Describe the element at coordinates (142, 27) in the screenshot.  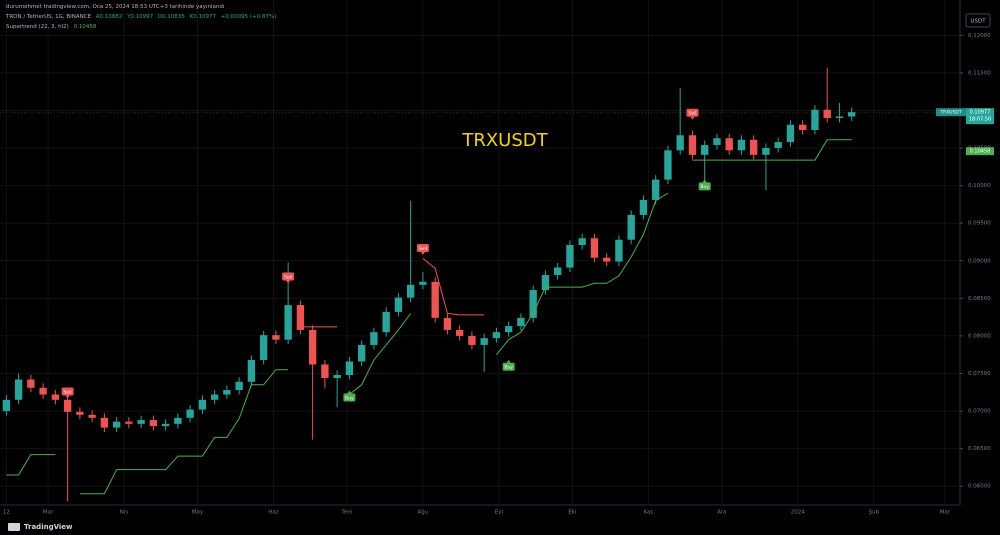
I see `indicator-line: Supertrend (22, 3, hl2) 0.10458` at that location.